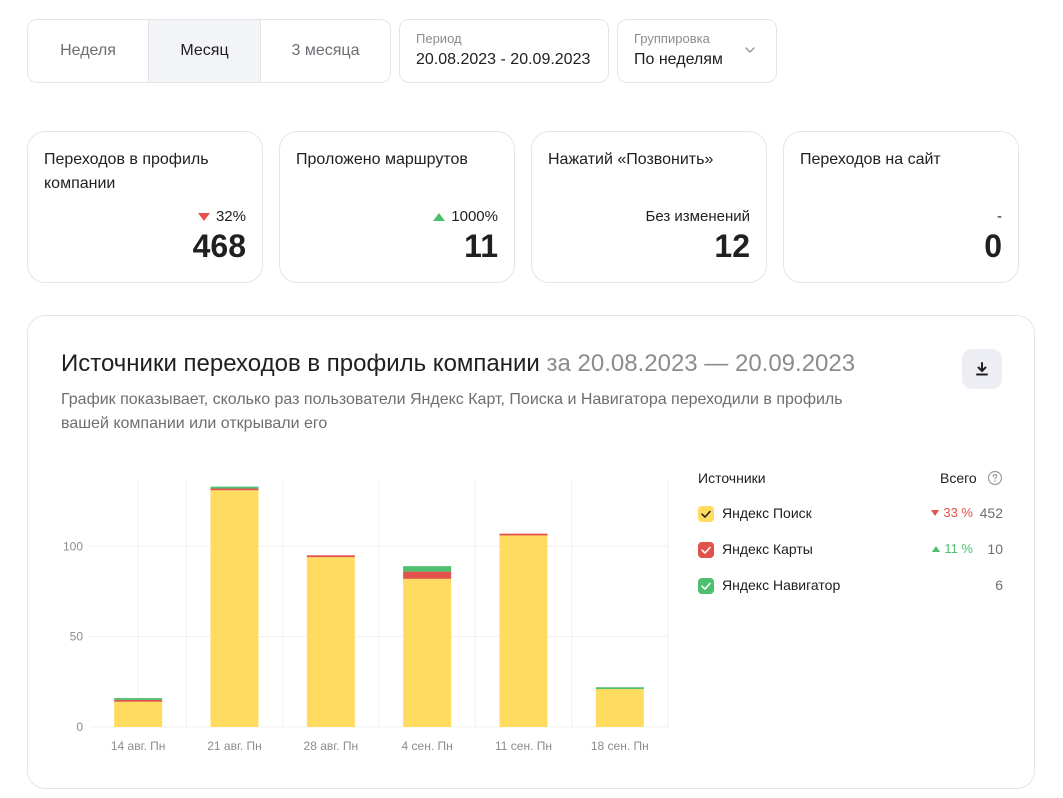 The image size is (1063, 798). Describe the element at coordinates (145, 207) in the screenshot. I see `kpi-card-profile-visits: Переходов в профиль компании 32% 468` at that location.